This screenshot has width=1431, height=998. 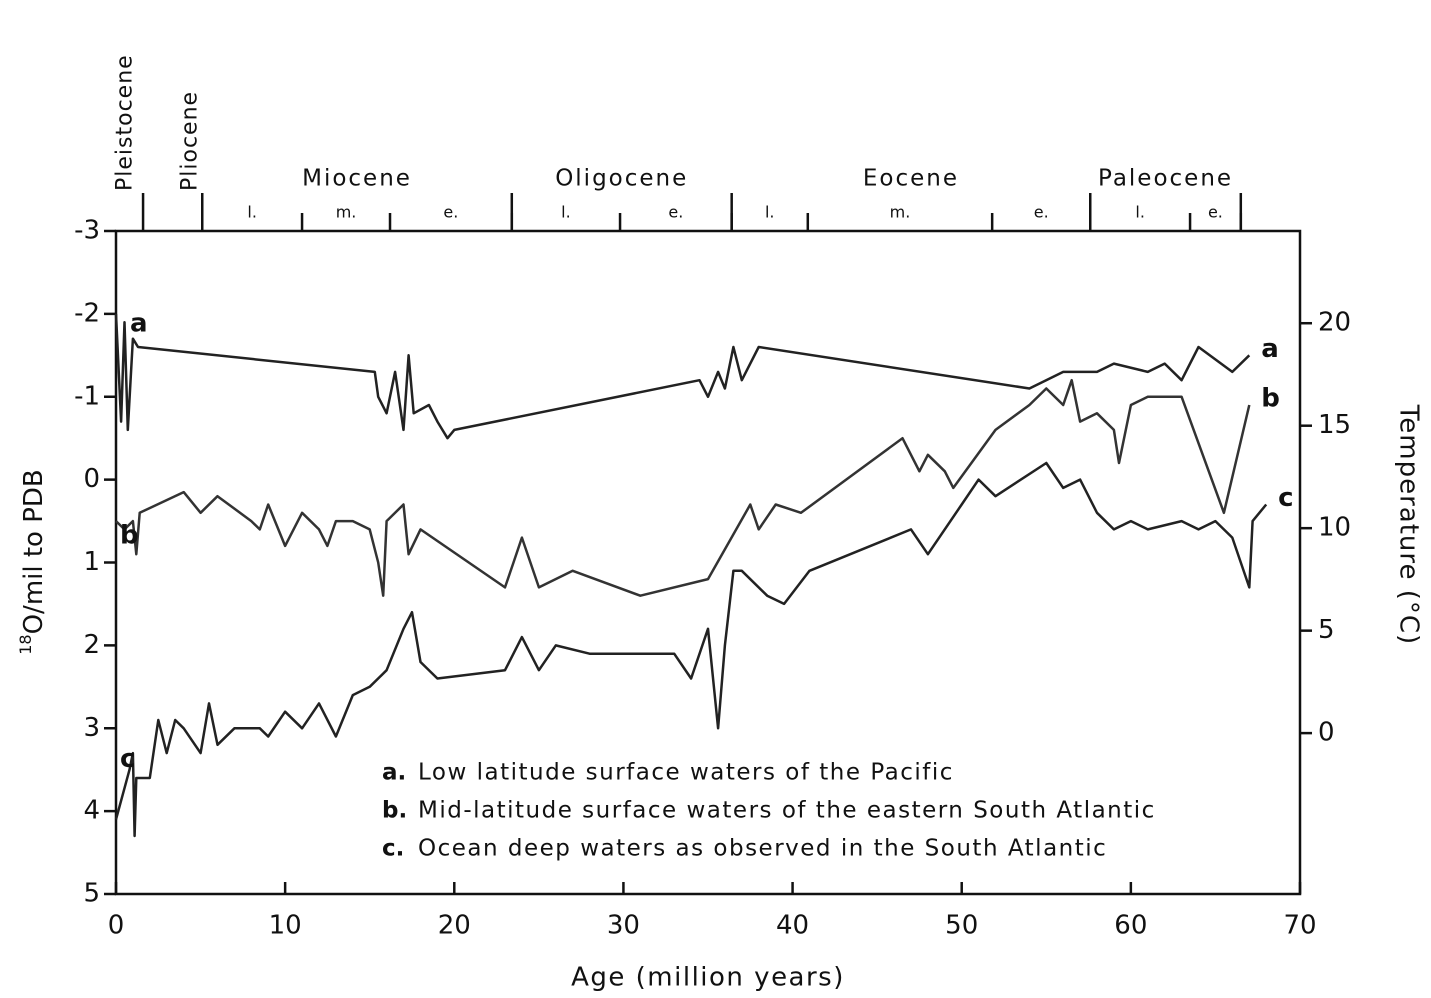 What do you see at coordinates (139, 323) in the screenshot?
I see `series-start-label: a` at bounding box center [139, 323].